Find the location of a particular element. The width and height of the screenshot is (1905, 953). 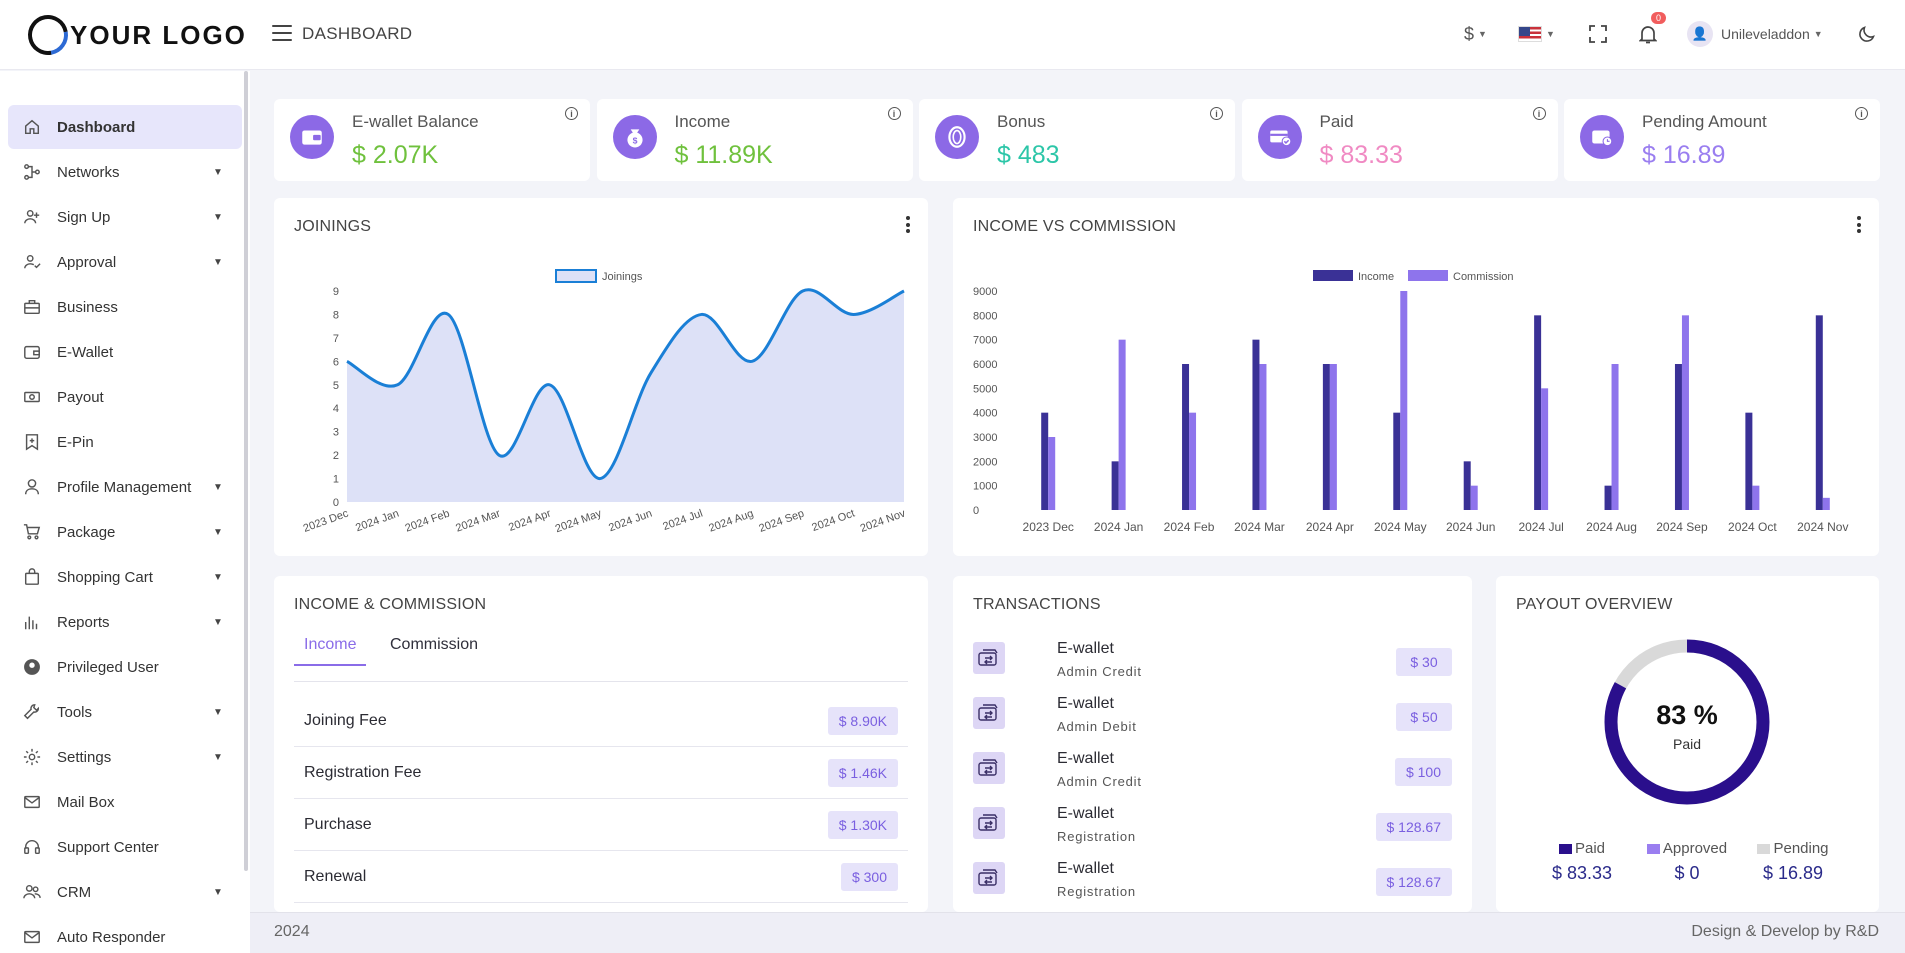

sidebar-item-label: Sign Up is located at coordinates (84, 217).